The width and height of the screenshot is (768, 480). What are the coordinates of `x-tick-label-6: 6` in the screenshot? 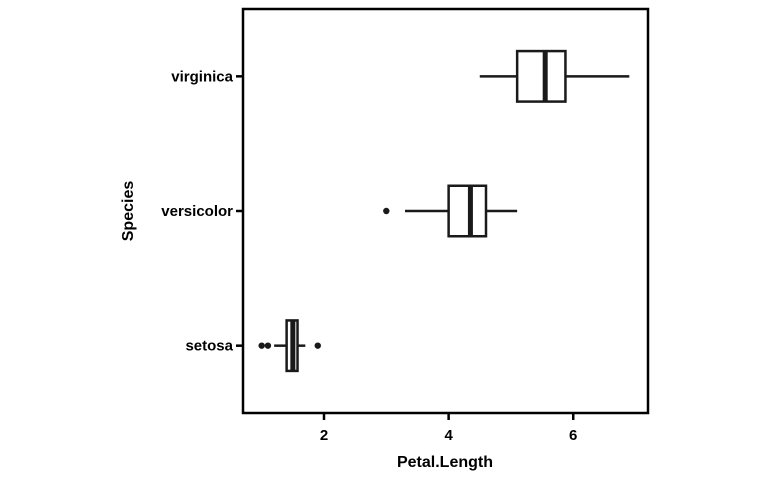 It's located at (573, 435).